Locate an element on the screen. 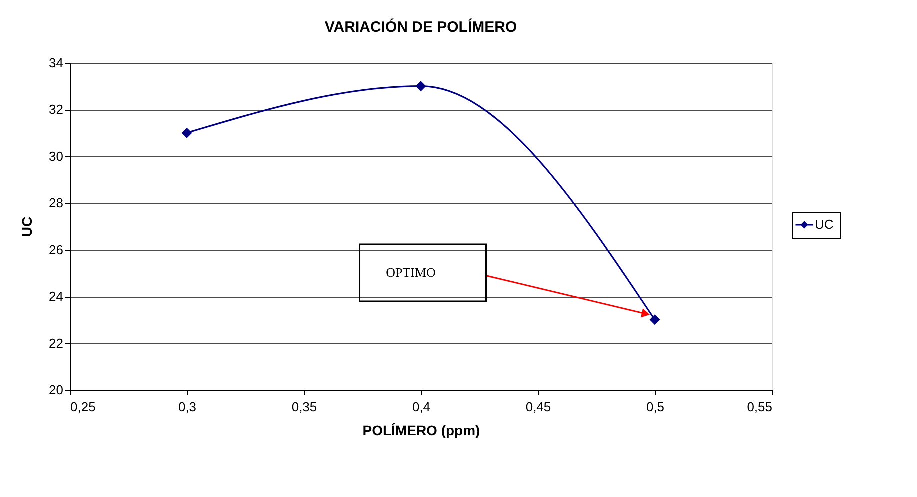 The image size is (917, 497). y-axis-title: UC is located at coordinates (27, 227).